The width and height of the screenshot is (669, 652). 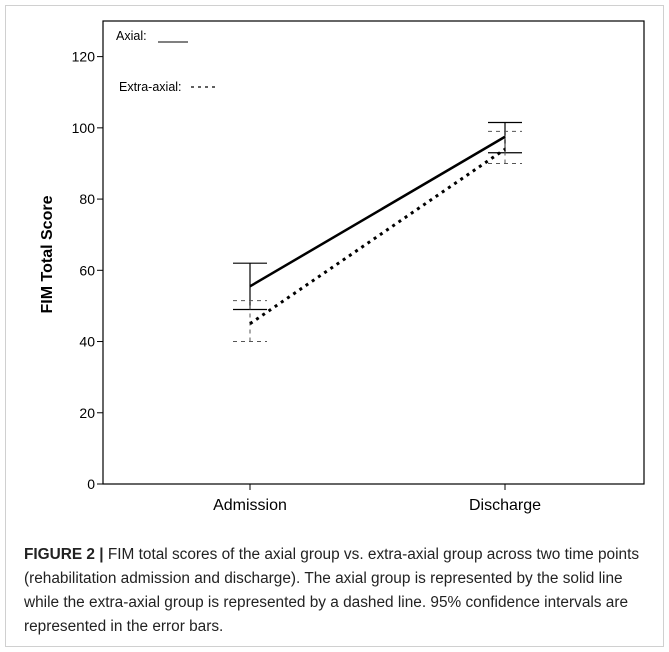 I want to click on y-tick-label: 0, so click(x=91, y=484).